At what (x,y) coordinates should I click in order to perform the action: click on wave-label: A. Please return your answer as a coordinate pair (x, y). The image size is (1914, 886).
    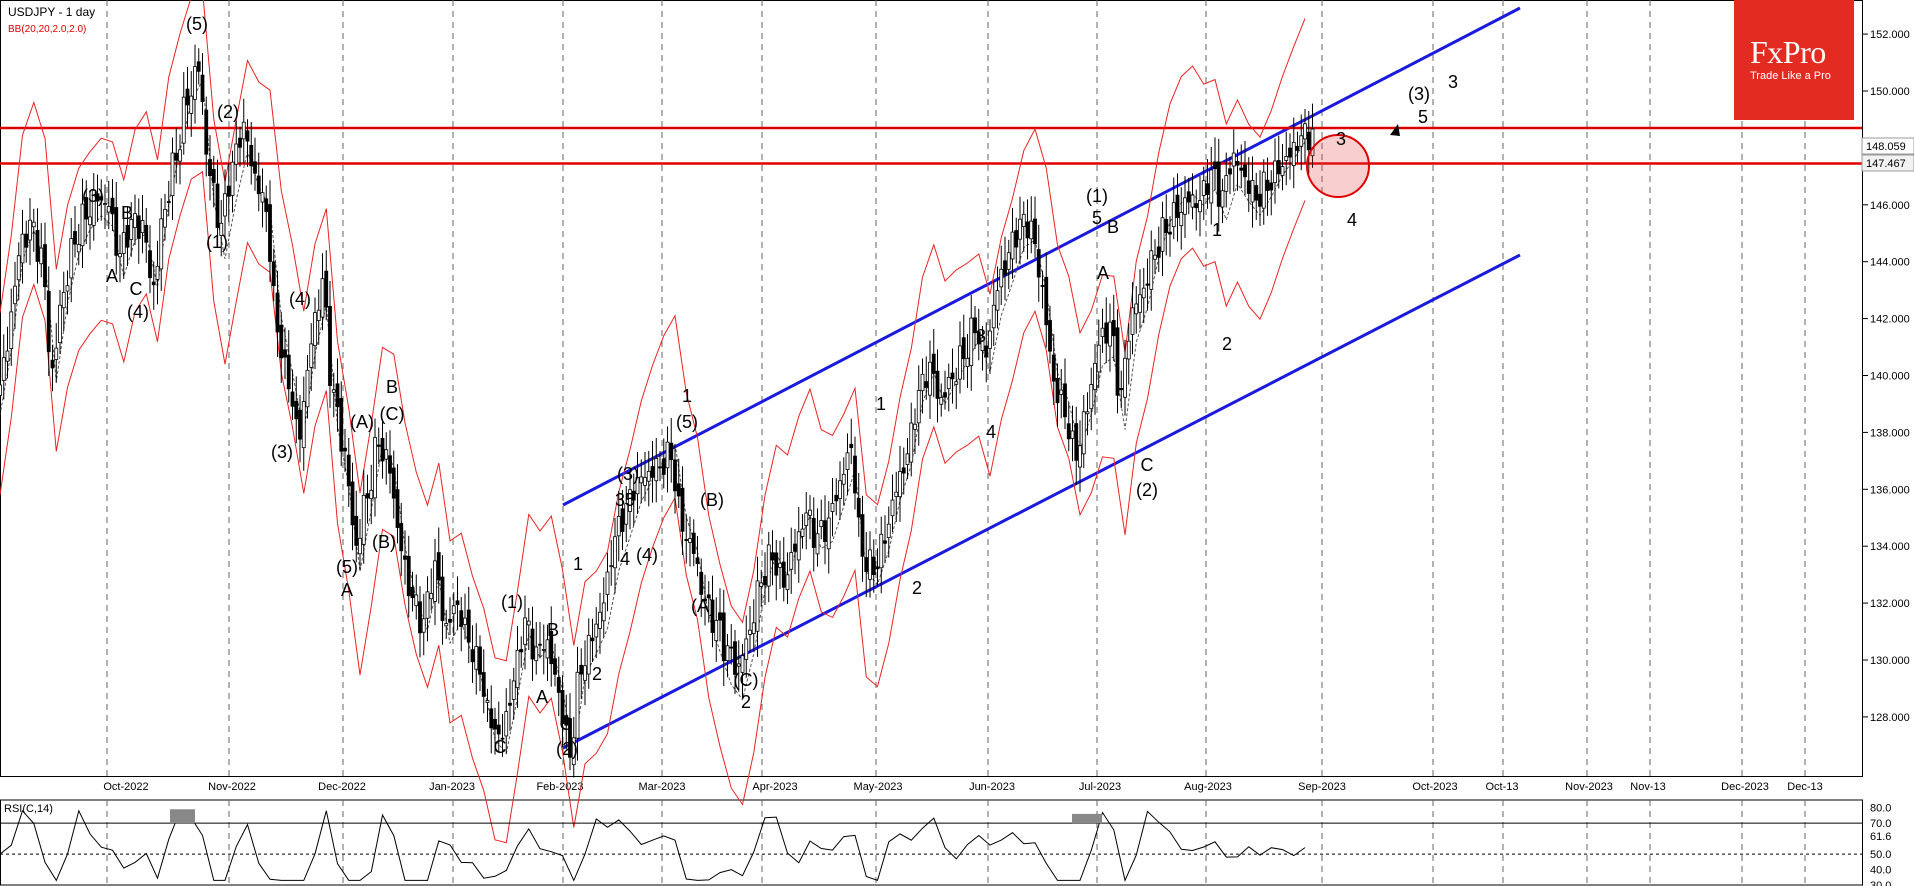
    Looking at the image, I should click on (1103, 273).